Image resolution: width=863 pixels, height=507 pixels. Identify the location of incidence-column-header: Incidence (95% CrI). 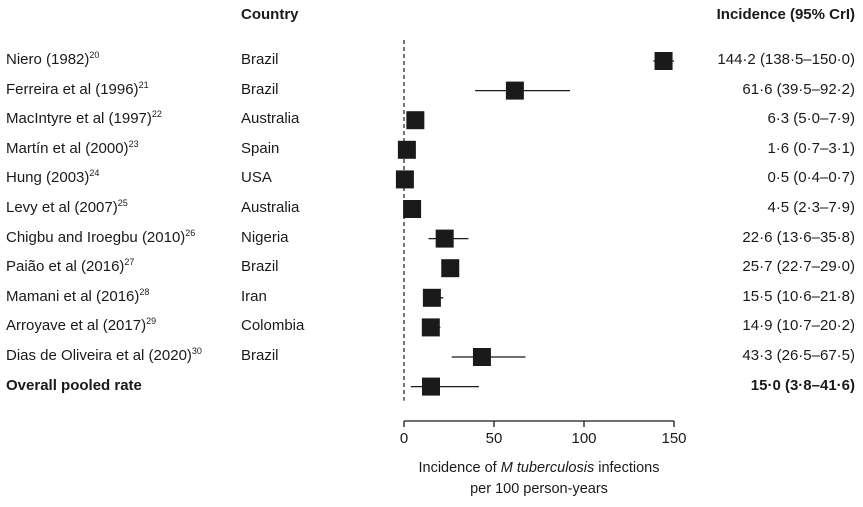
(785, 14).